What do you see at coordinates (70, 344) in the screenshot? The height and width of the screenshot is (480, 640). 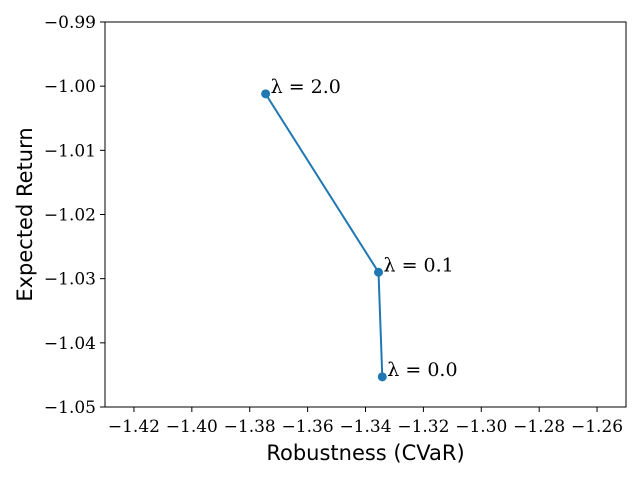 I see `y-tick-label: −1.04` at bounding box center [70, 344].